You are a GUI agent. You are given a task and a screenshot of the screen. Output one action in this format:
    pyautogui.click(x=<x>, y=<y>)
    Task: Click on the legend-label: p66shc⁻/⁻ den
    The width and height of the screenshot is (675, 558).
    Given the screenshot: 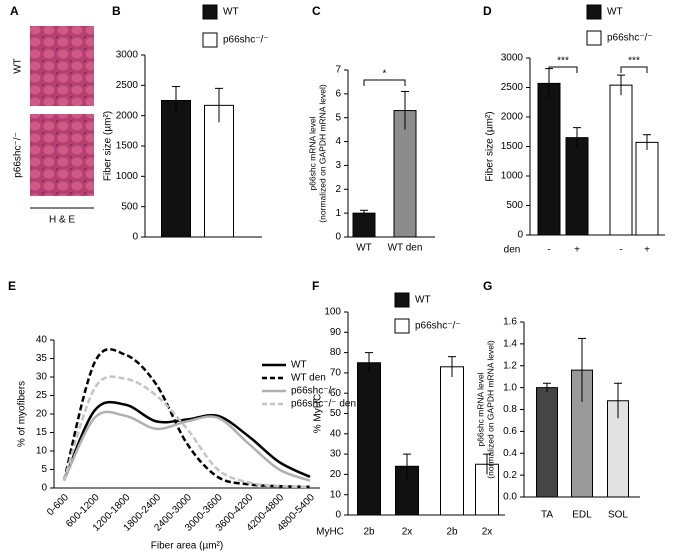 What is the action you would take?
    pyautogui.click(x=323, y=404)
    